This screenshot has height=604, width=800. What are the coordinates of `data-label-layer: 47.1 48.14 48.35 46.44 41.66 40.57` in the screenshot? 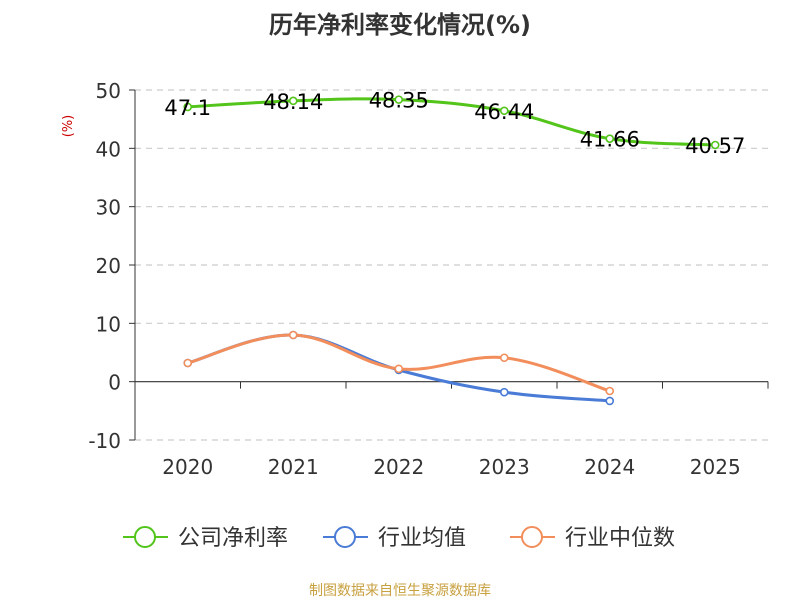 It's located at (454, 123).